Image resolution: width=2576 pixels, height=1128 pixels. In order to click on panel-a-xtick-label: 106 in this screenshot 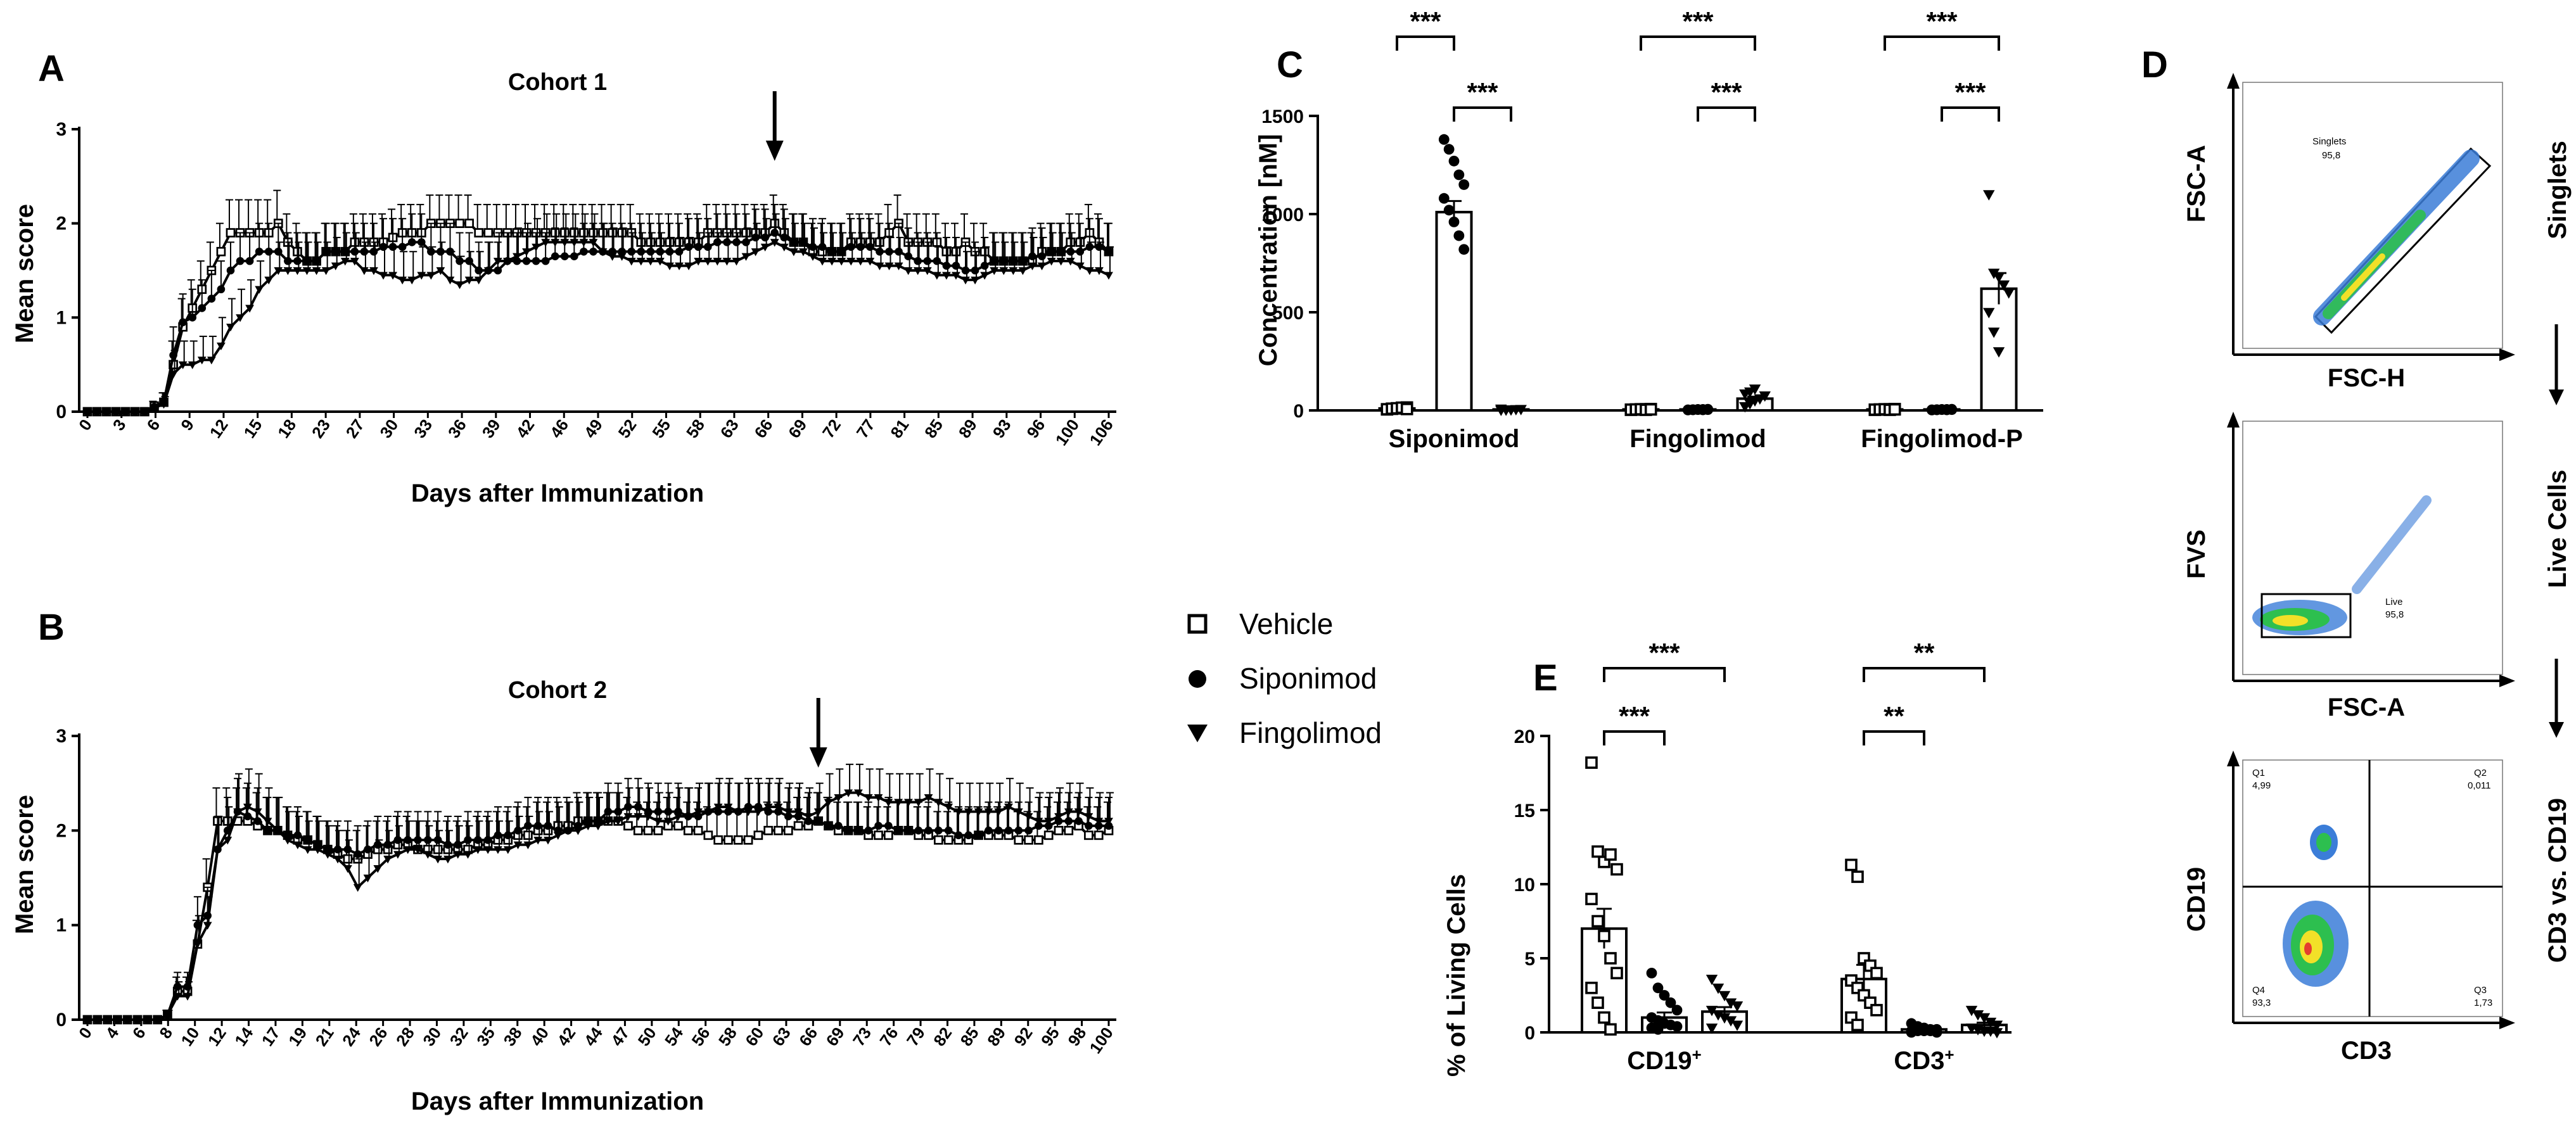, I will do `click(1100, 432)`.